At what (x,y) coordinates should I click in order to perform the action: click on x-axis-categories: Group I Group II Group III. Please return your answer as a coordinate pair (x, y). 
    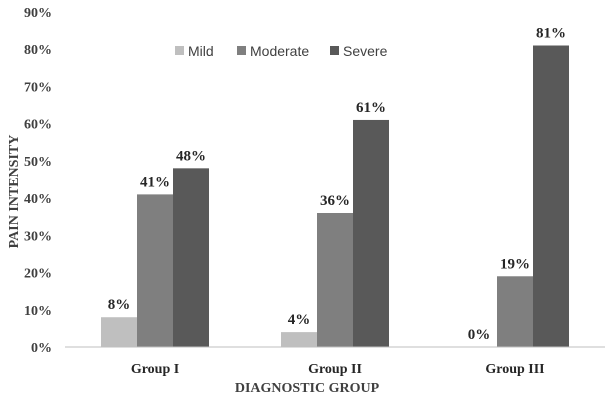
    Looking at the image, I should click on (338, 369).